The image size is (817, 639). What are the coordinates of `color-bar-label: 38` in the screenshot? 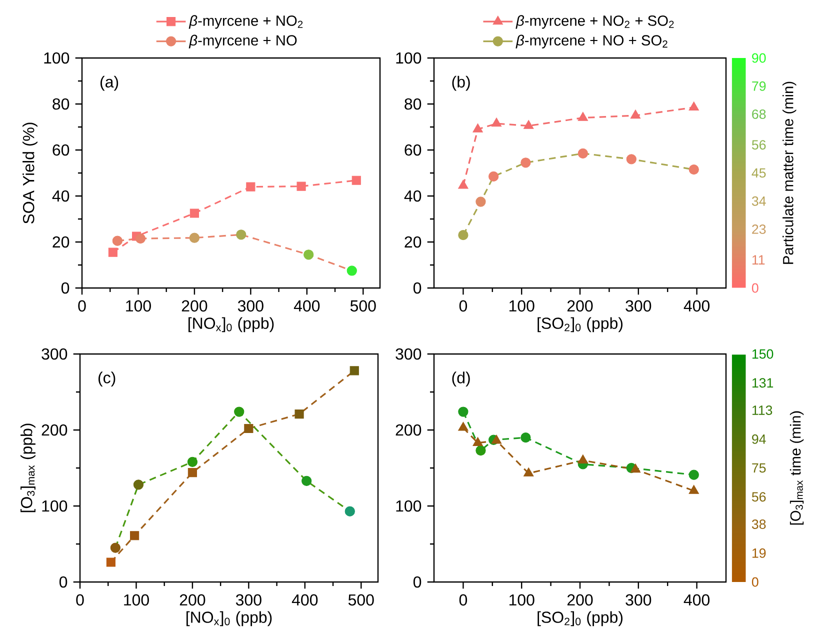 It's located at (759, 524).